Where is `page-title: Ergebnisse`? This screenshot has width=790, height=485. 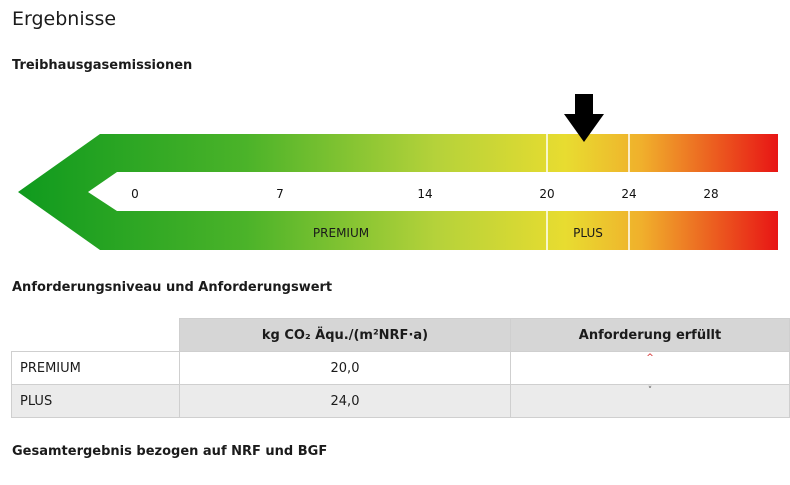 page-title: Ergebnisse is located at coordinates (64, 19).